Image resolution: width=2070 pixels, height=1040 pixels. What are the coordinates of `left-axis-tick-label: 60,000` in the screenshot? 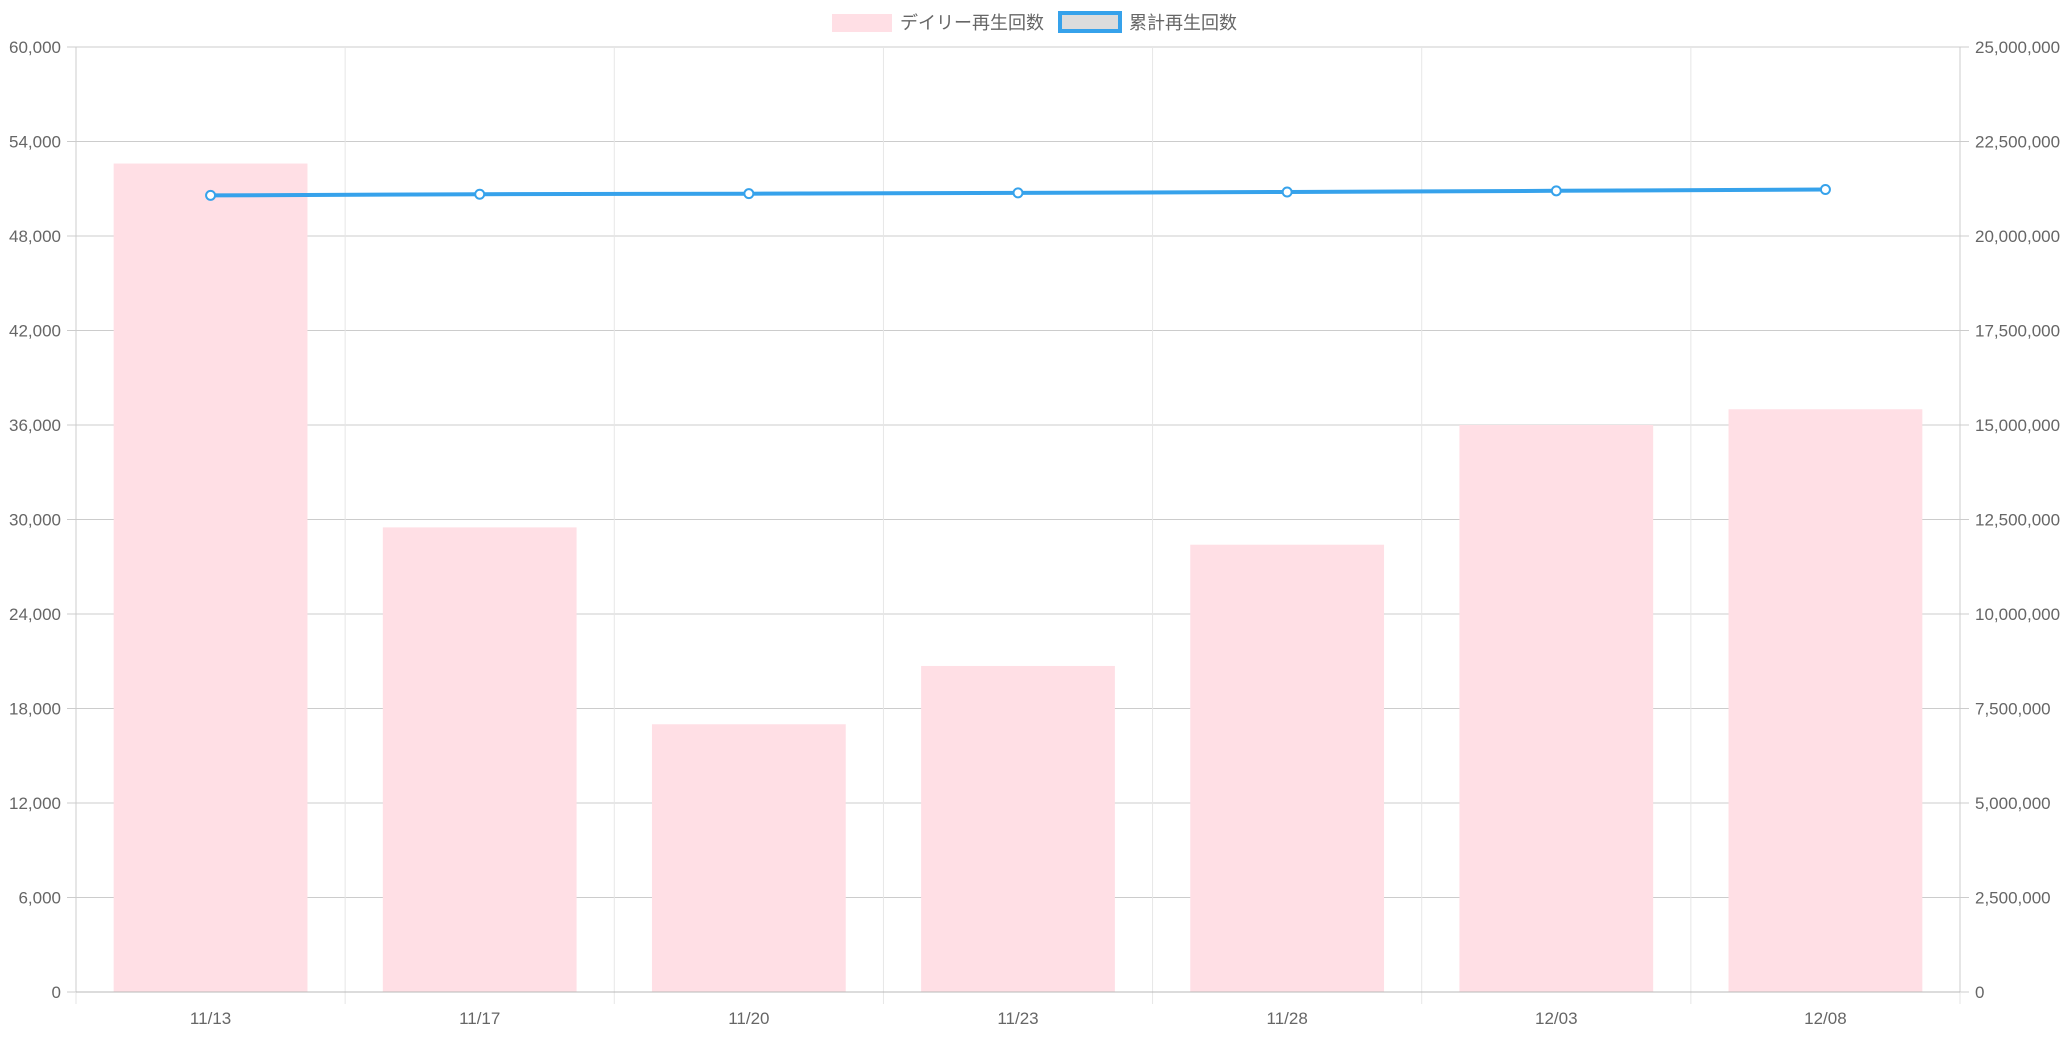 It's located at (35, 47).